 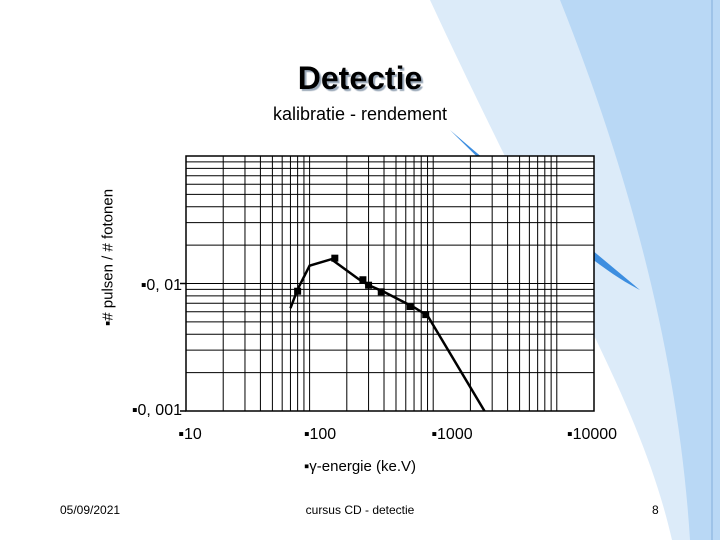 What do you see at coordinates (108, 257) in the screenshot?
I see `y-axis-label: ▪# pulsen / # fotonen` at bounding box center [108, 257].